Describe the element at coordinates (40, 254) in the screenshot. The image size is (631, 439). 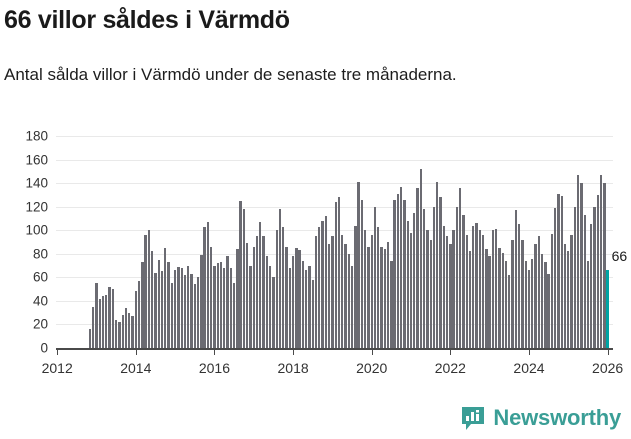
I see `y-axis-tick-label: 80` at that location.